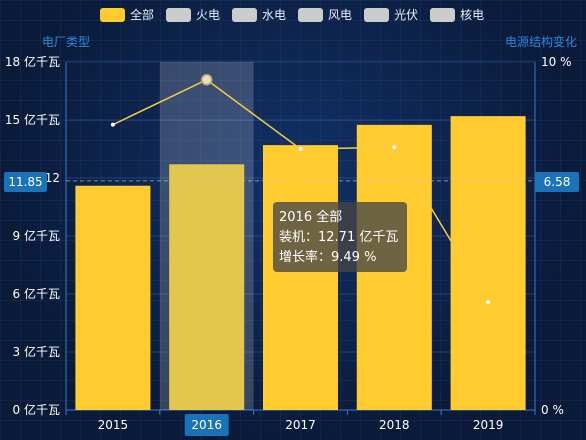 This screenshot has height=440, width=586. What do you see at coordinates (472, 15) in the screenshot?
I see `legend-label: 核电` at bounding box center [472, 15].